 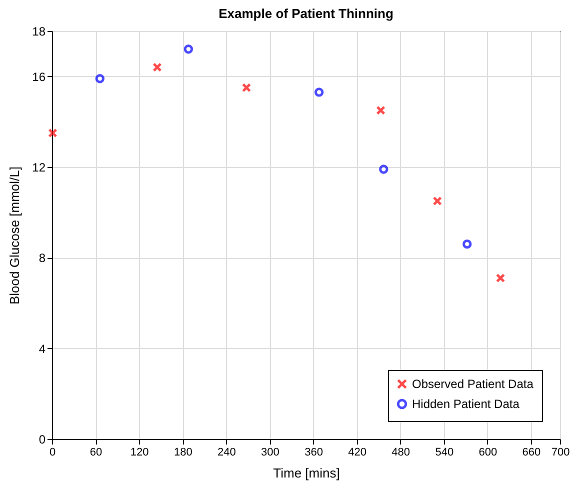 What do you see at coordinates (39, 31) in the screenshot?
I see `y-tick-label: 18` at bounding box center [39, 31].